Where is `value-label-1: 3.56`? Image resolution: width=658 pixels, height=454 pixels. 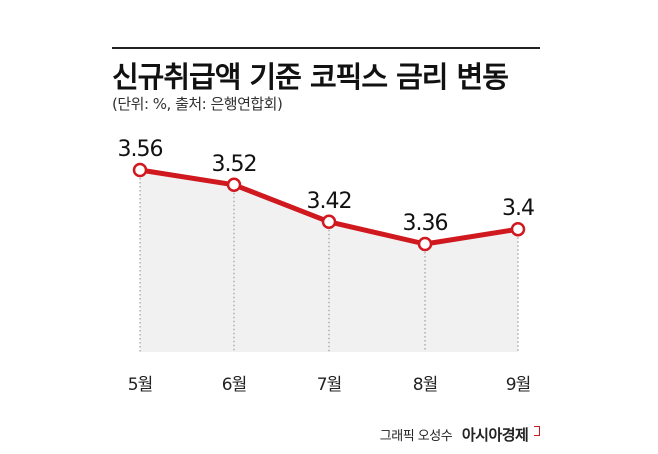
value-label-1: 3.56 is located at coordinates (140, 149).